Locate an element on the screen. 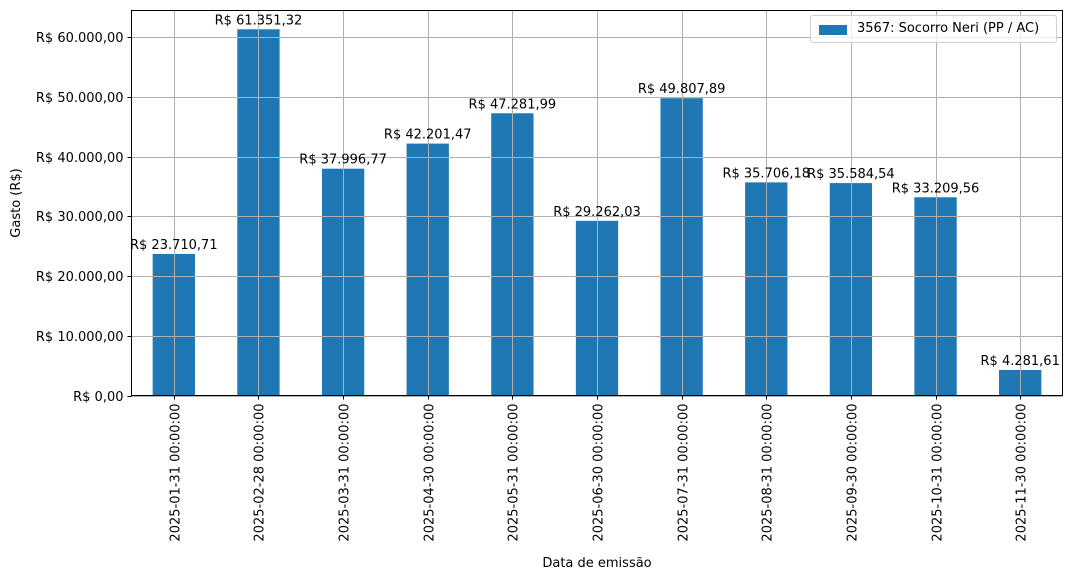 The image size is (1072, 580). bar-value-label: R$ 47.281,99 is located at coordinates (513, 104).